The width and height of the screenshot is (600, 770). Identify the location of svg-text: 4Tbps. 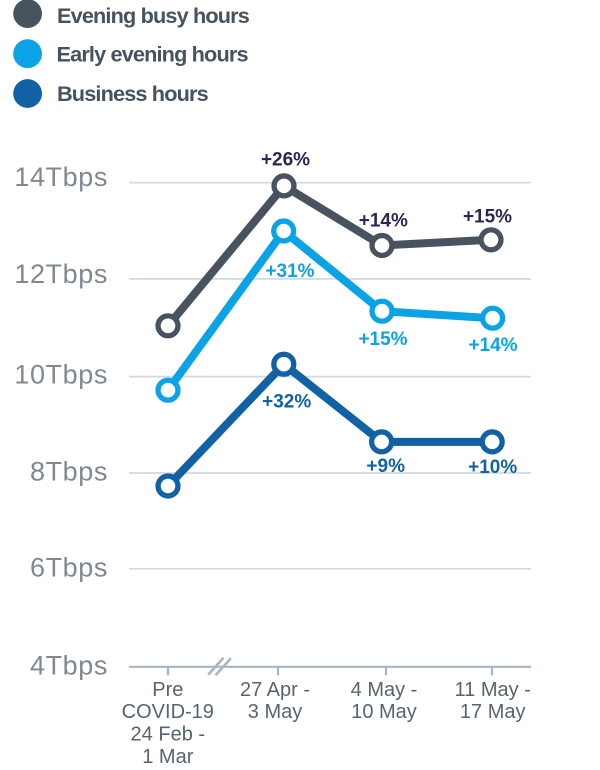
(69, 666).